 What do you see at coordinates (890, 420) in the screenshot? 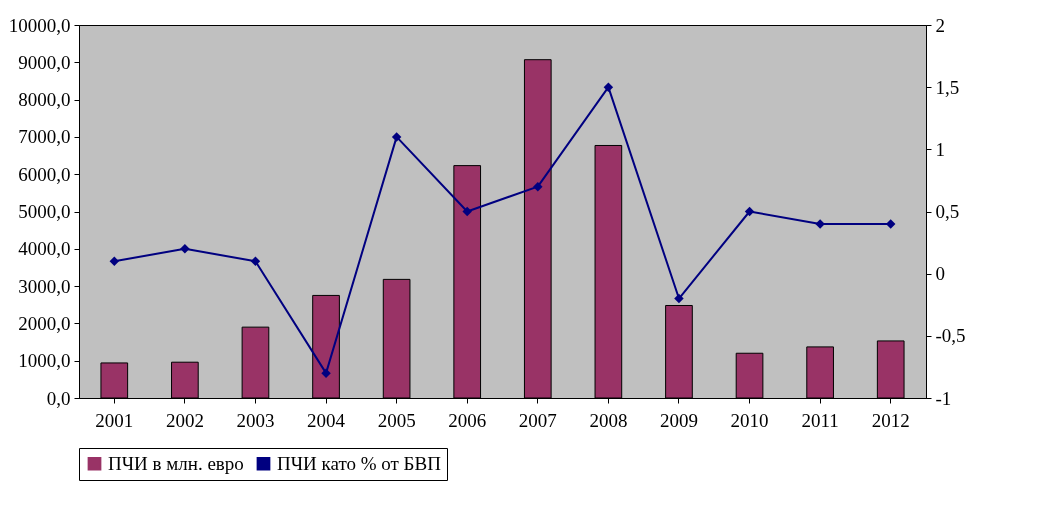
I see `x-tick-label: 2012` at bounding box center [890, 420].